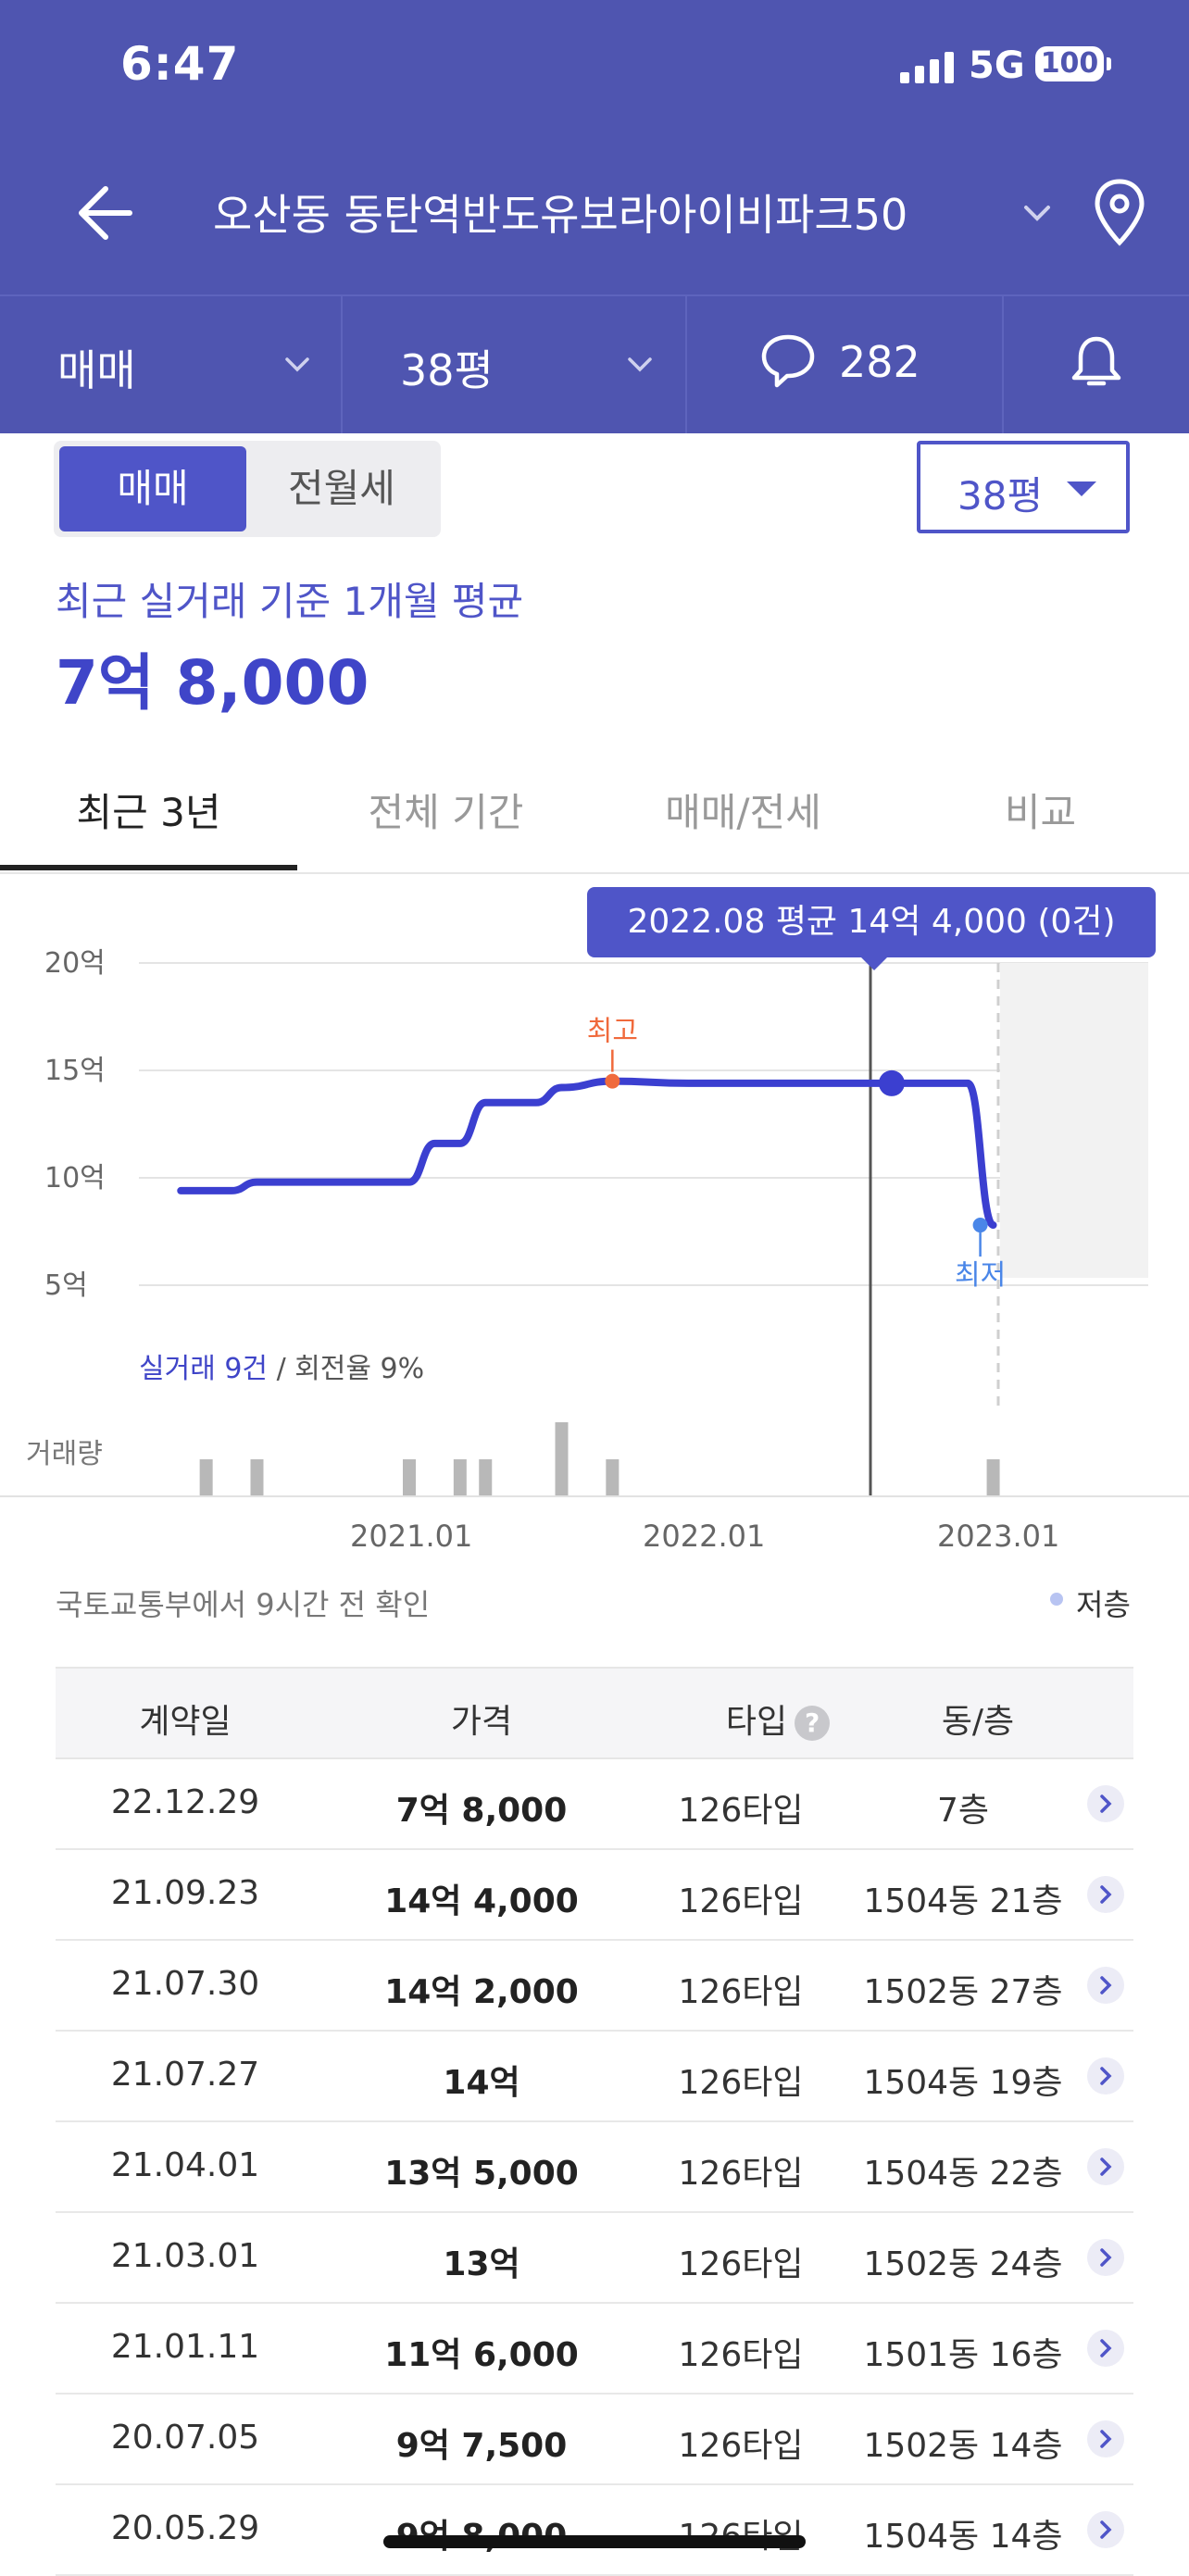  I want to click on source-note: 국토교통부에서 9시간 전 확인, so click(243, 1604).